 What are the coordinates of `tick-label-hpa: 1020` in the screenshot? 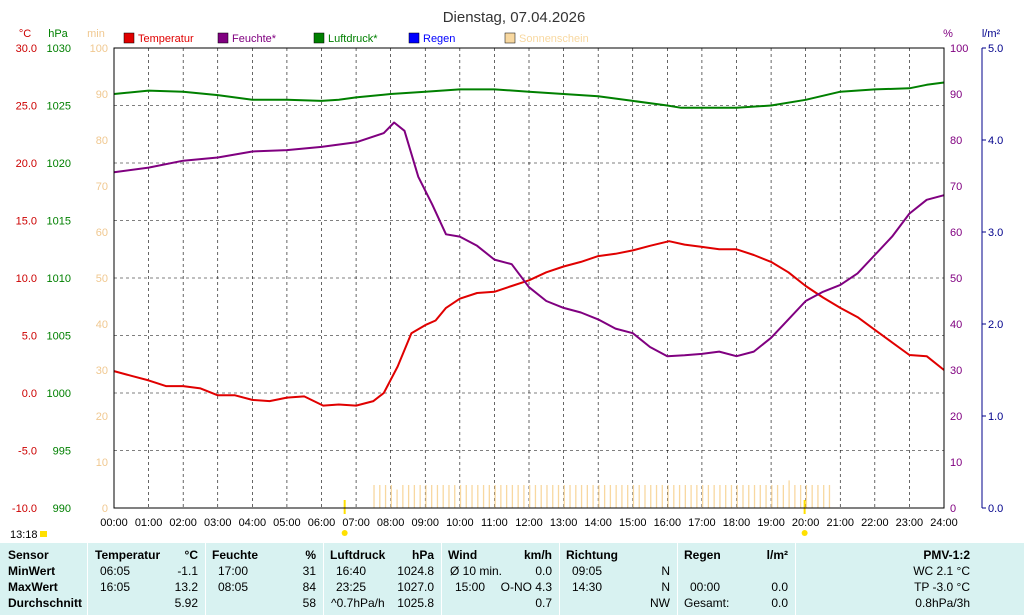 It's located at (59, 164).